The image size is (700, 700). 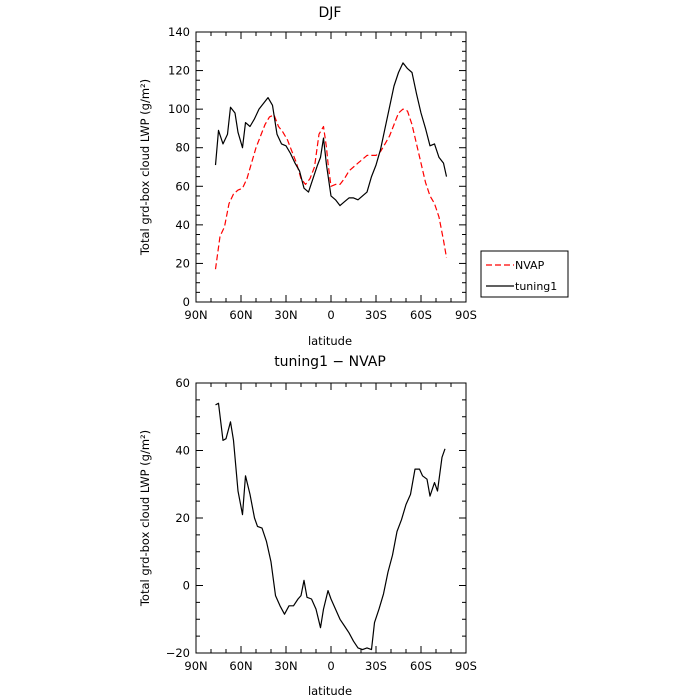 What do you see at coordinates (182, 383) in the screenshot?
I see `bottom-y-tick-label: 60` at bounding box center [182, 383].